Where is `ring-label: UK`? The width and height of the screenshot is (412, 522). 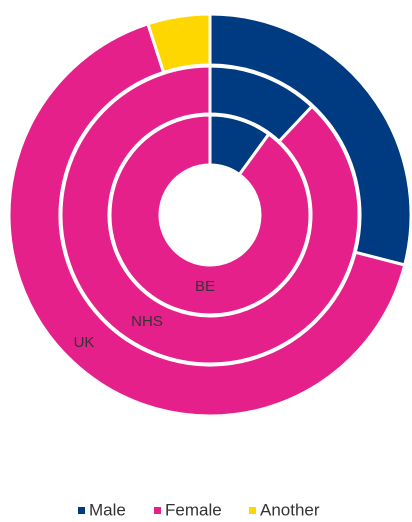
ring-label: UK is located at coordinates (84, 342).